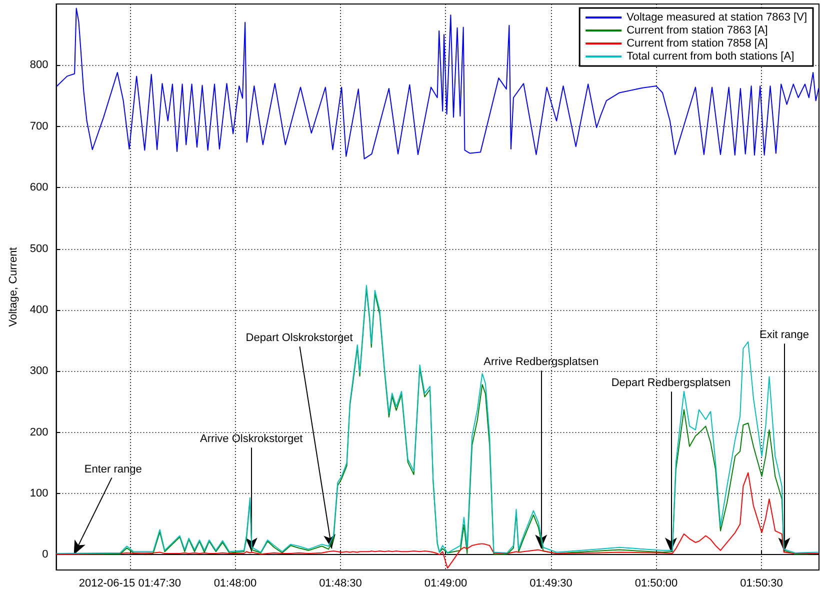 This screenshot has width=821, height=592. Describe the element at coordinates (446, 584) in the screenshot. I see `x-tick-label: 01:49:00` at that location.